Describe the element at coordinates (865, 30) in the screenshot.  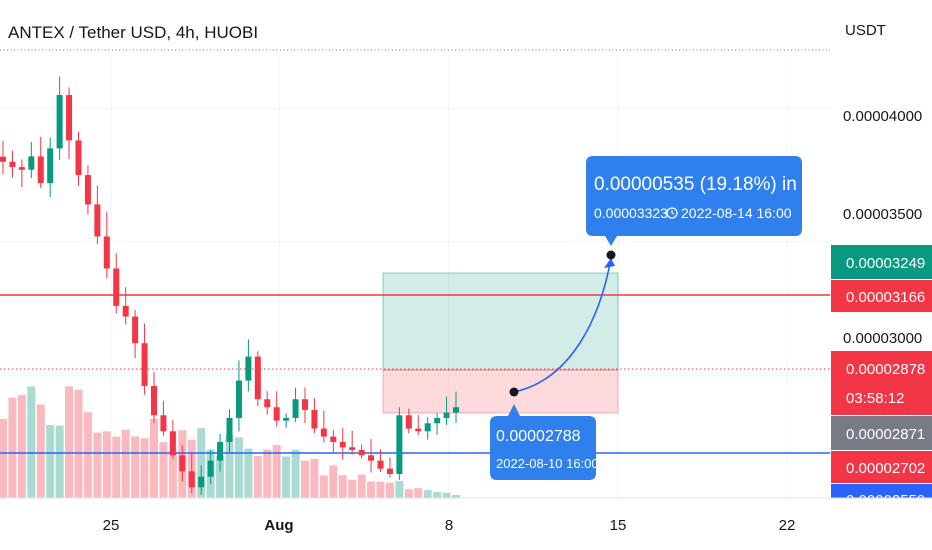
I see `price-scale-currency: USDT` at that location.